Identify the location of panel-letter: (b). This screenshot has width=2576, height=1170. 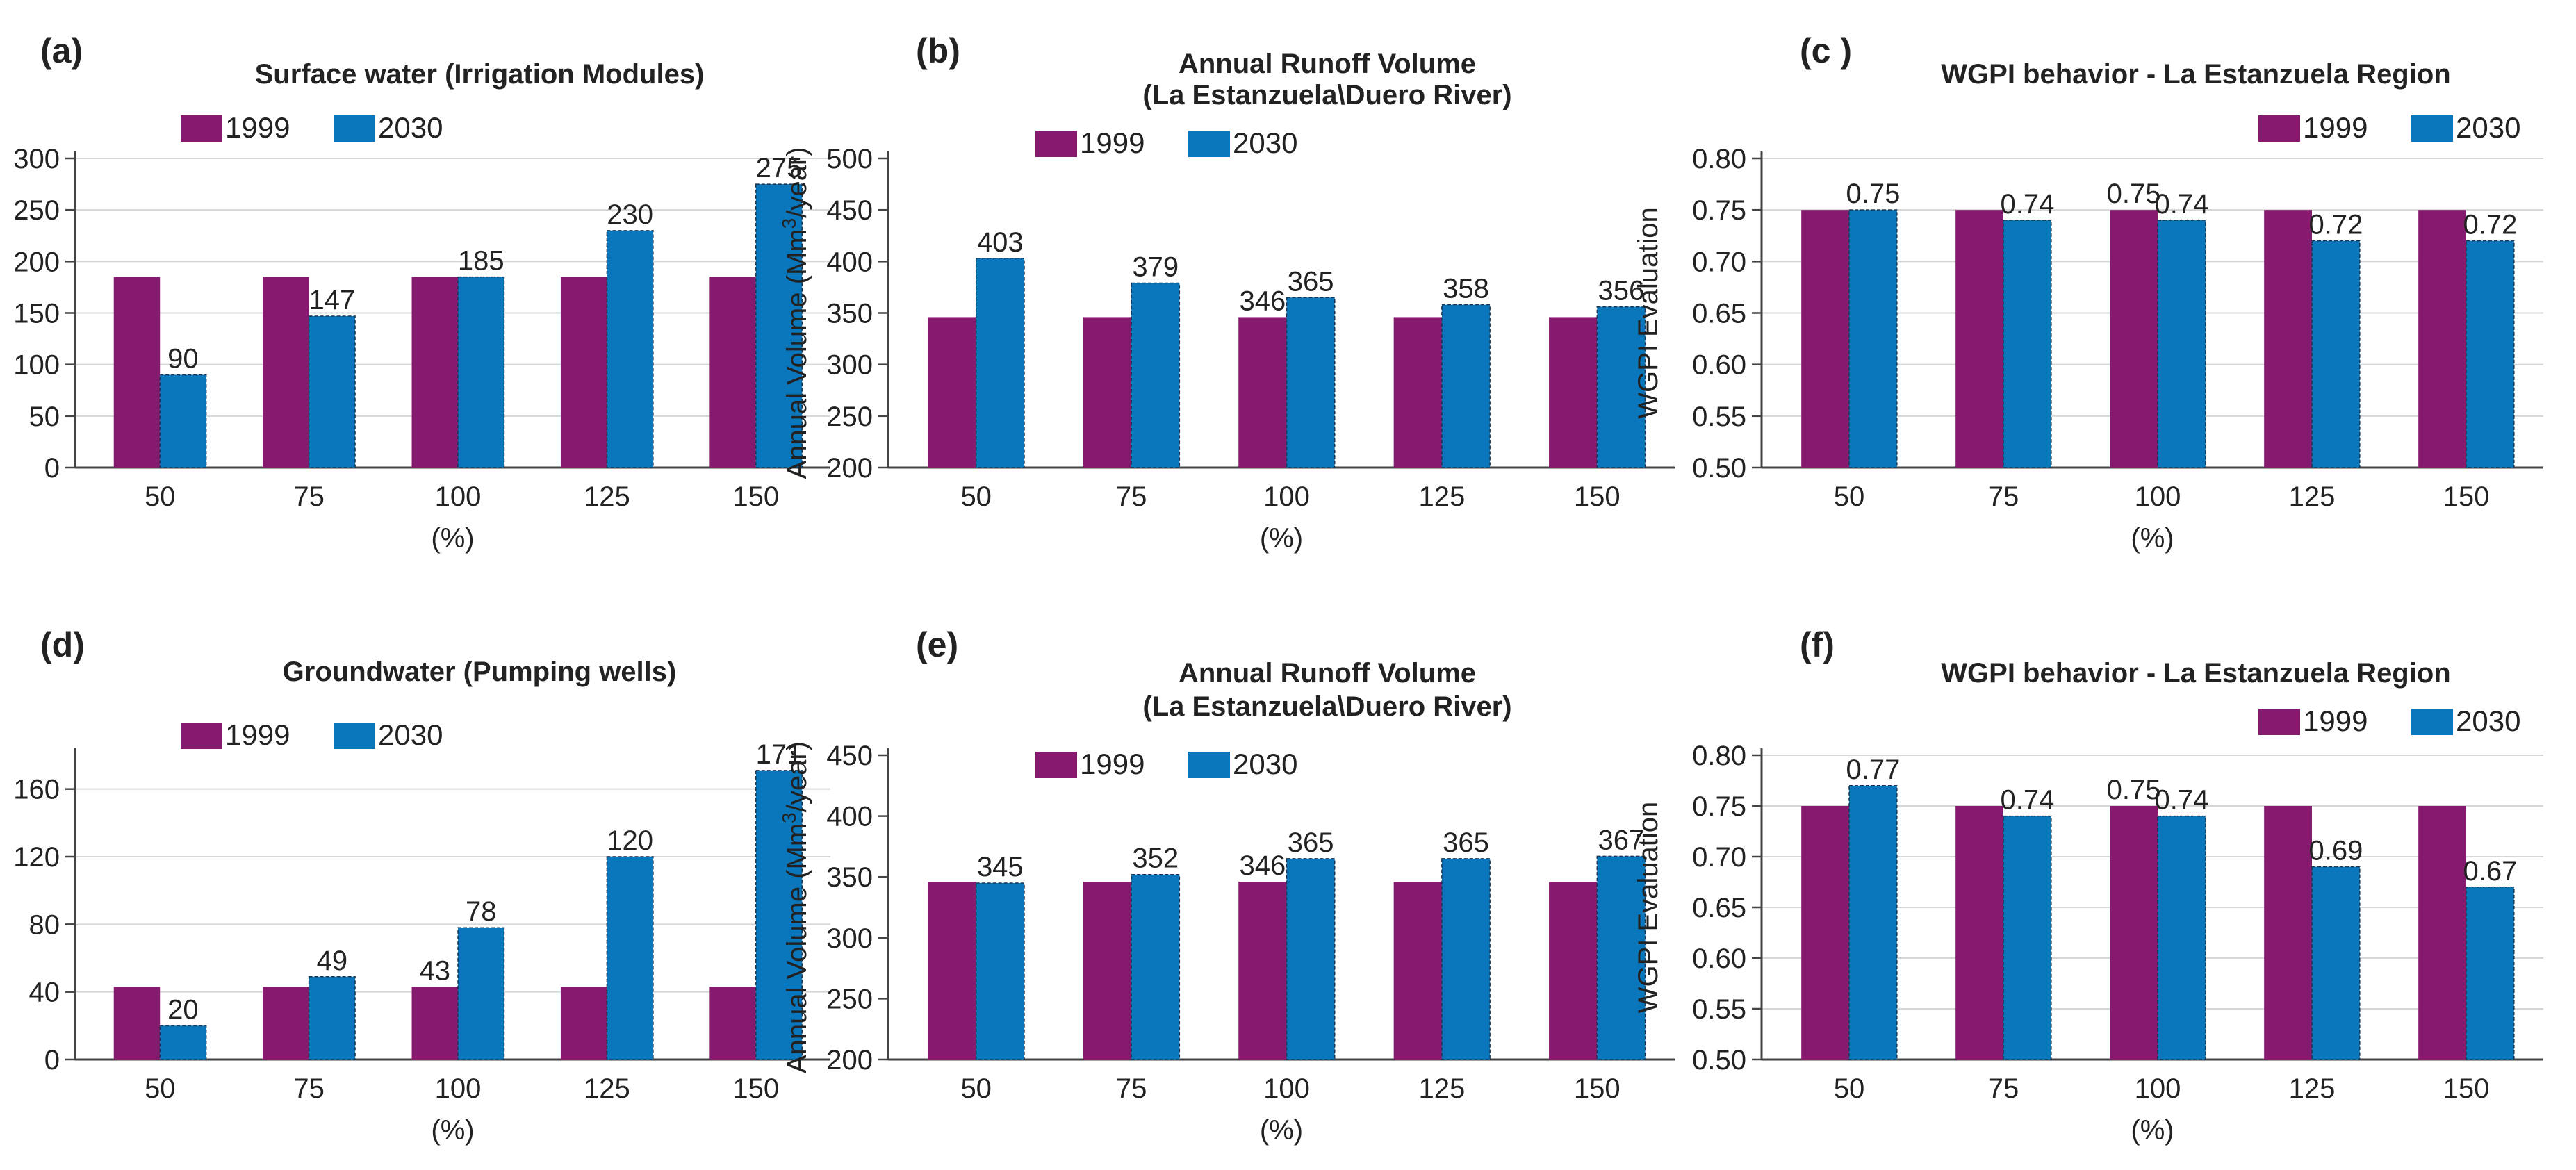
(938, 50).